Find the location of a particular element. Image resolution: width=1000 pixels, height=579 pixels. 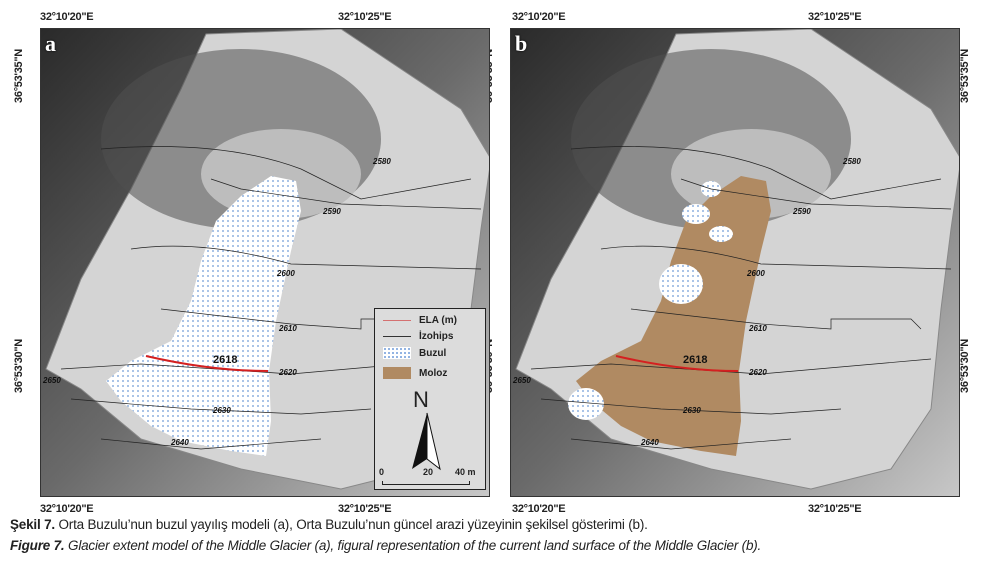

lon-label-a-bottom-right: 32°10'25"E is located at coordinates (365, 509).